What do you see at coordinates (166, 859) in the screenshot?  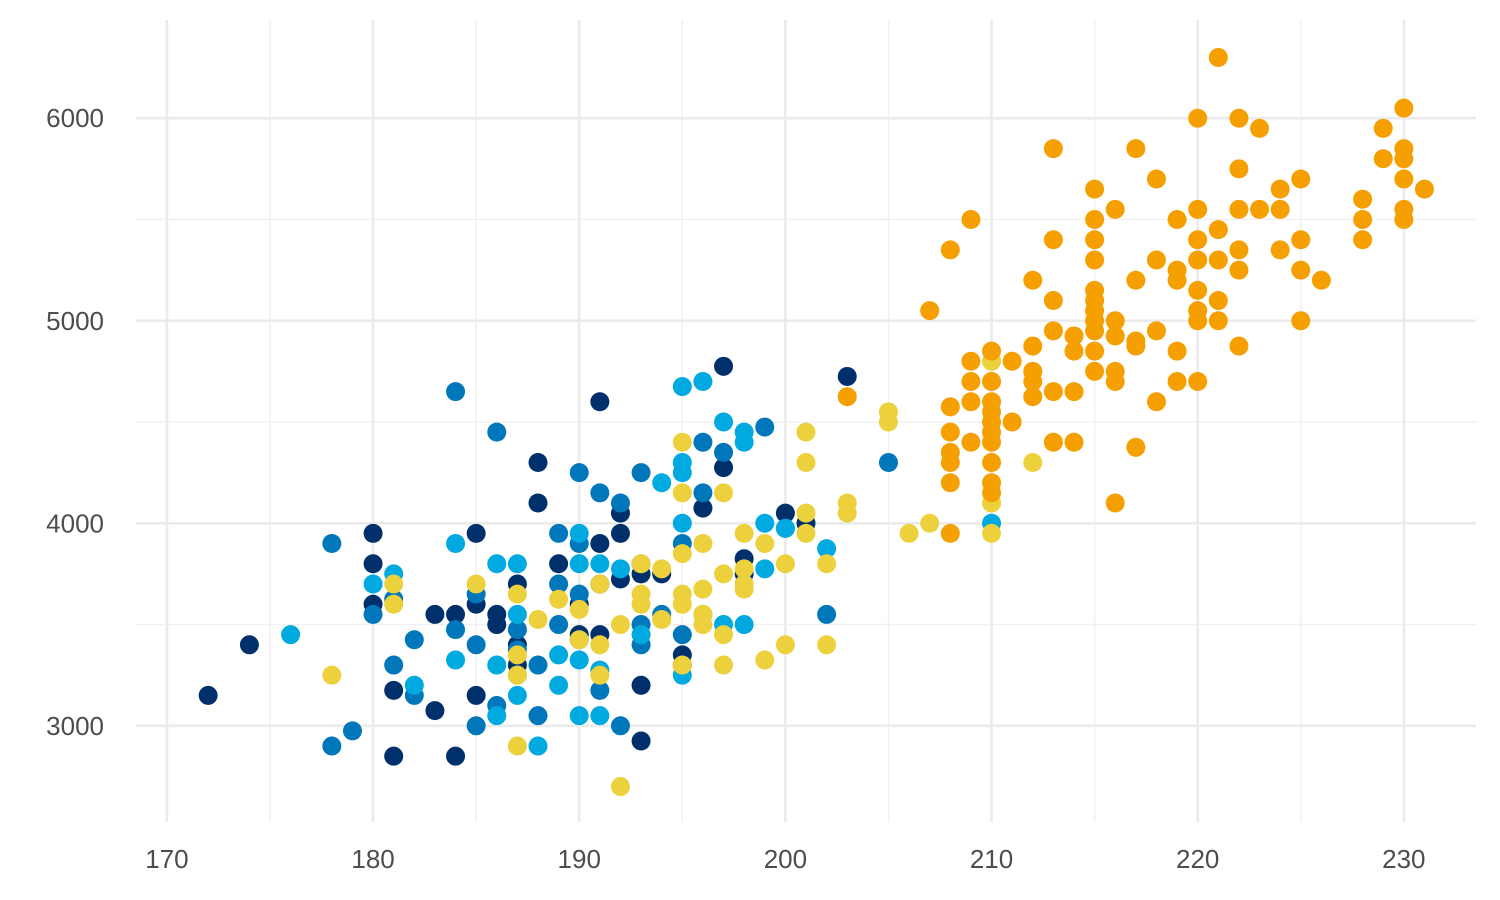 I see `x-tick-label: 170` at bounding box center [166, 859].